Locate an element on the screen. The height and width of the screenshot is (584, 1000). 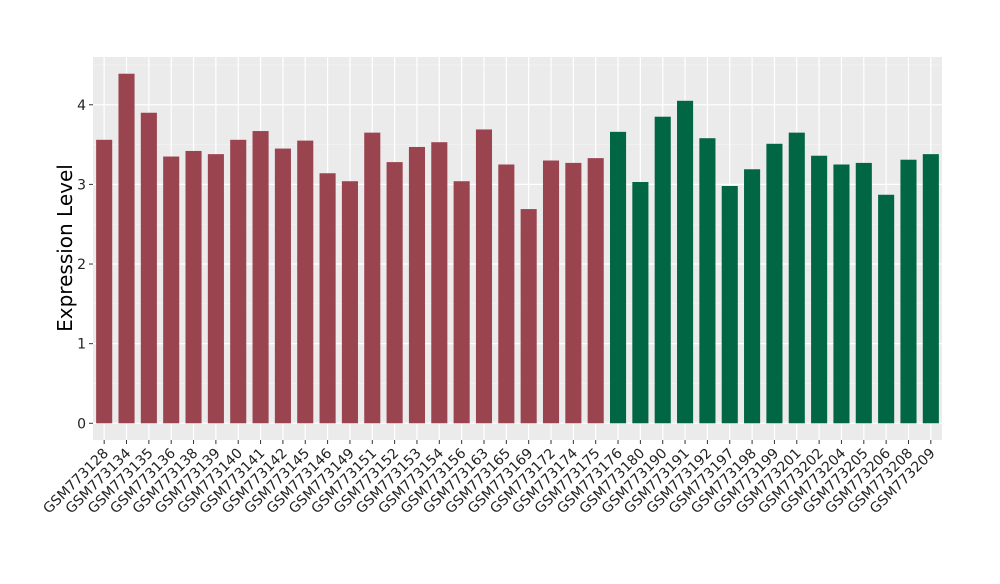
bar-GSM773180 is located at coordinates (640, 303).